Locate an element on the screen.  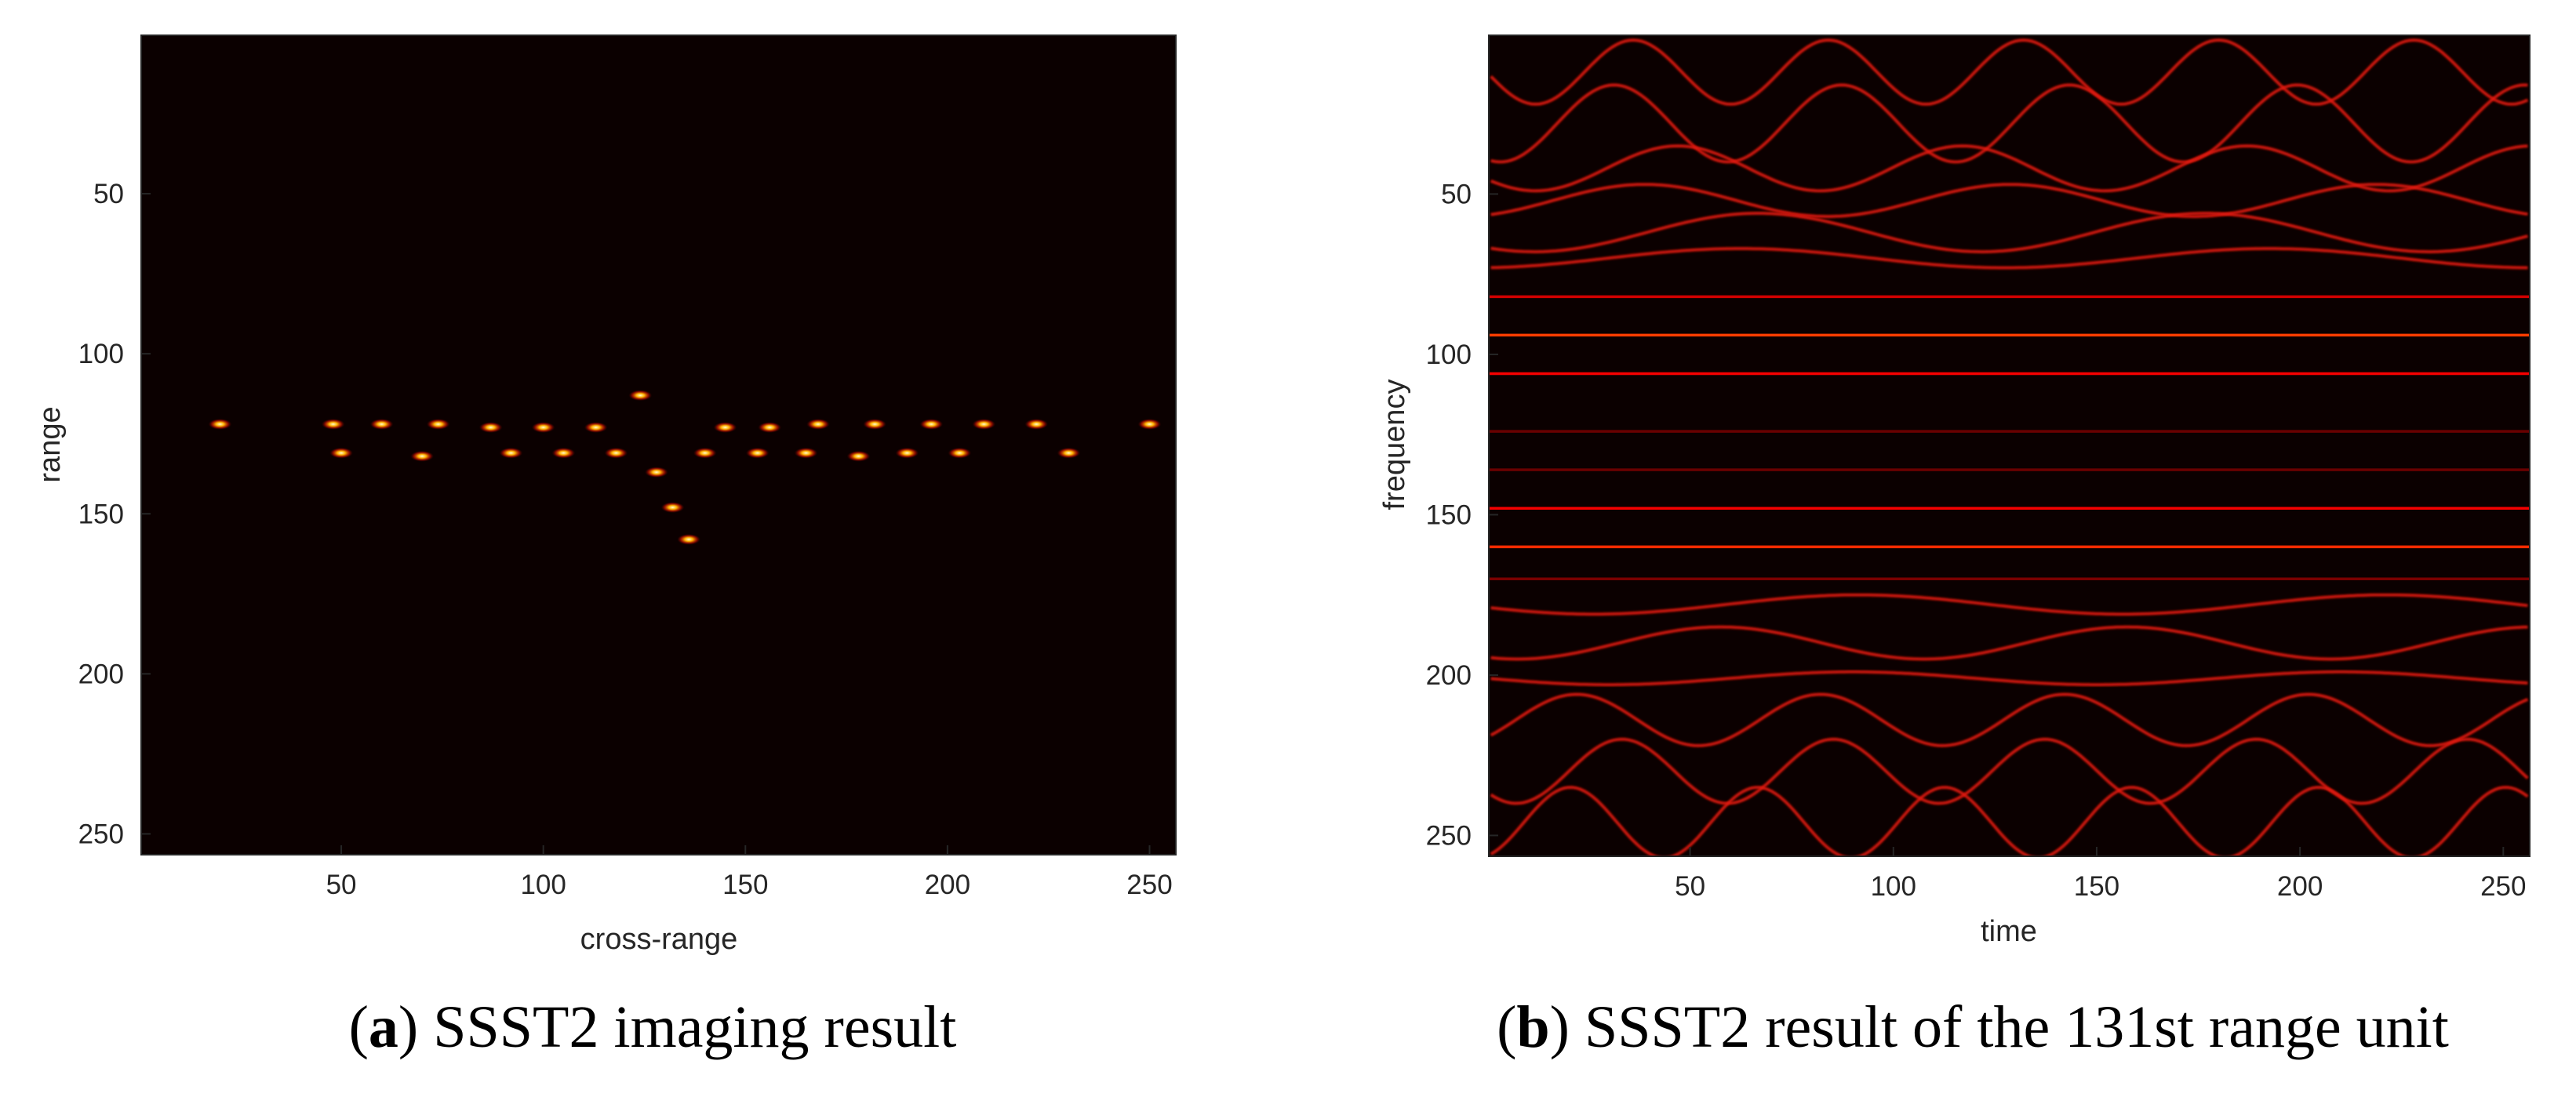
panel-b-xticks: 50 100 150 200 250 is located at coordinates (2101, 874).